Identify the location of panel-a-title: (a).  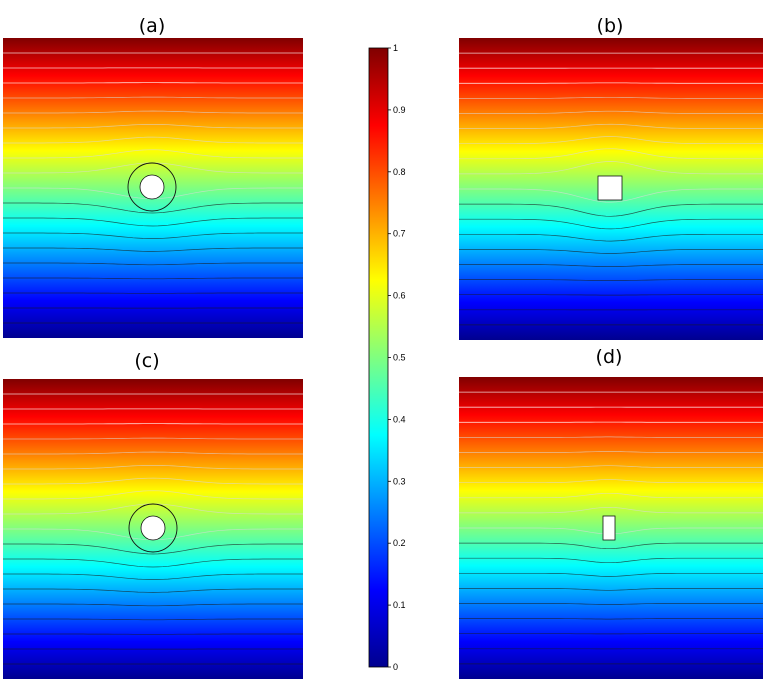
(152, 26).